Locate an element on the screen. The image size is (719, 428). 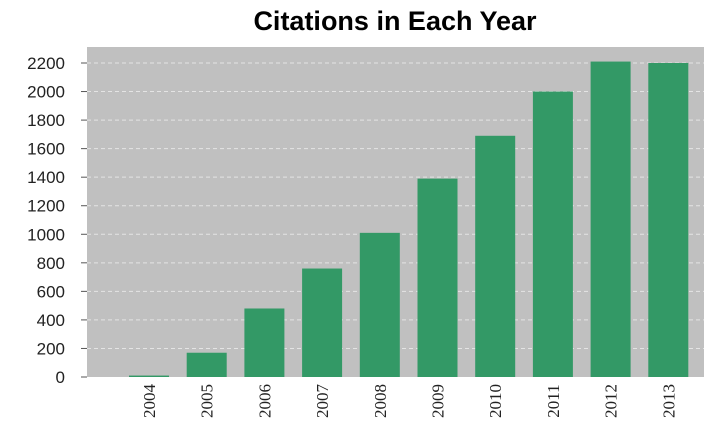
y-tick-label: 0 is located at coordinates (60, 377).